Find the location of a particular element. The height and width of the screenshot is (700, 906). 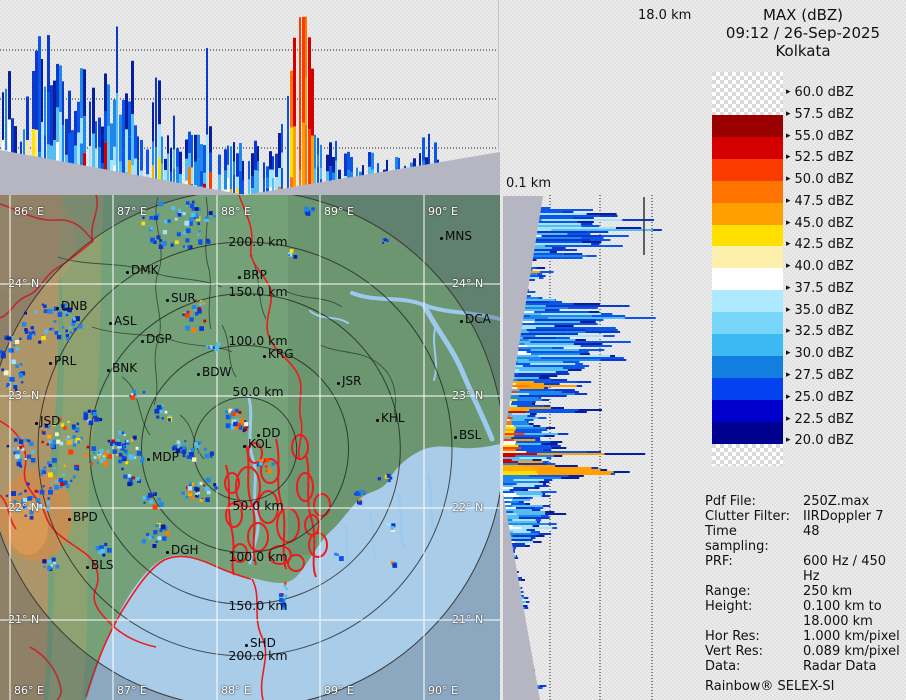

legend-entry-label: 25.0 dBZ is located at coordinates (824, 397).